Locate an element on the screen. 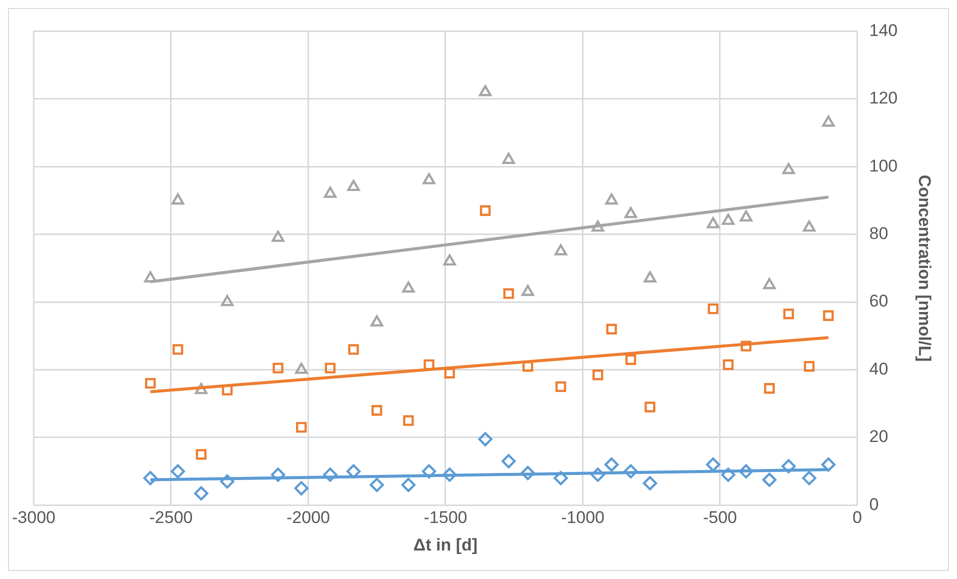 This screenshot has height=579, width=957. x-tick-label: -1000 is located at coordinates (582, 518).